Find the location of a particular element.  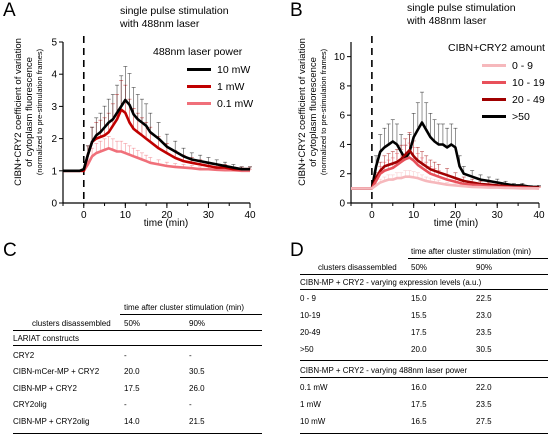

panel-letter-c: C is located at coordinates (10, 250).